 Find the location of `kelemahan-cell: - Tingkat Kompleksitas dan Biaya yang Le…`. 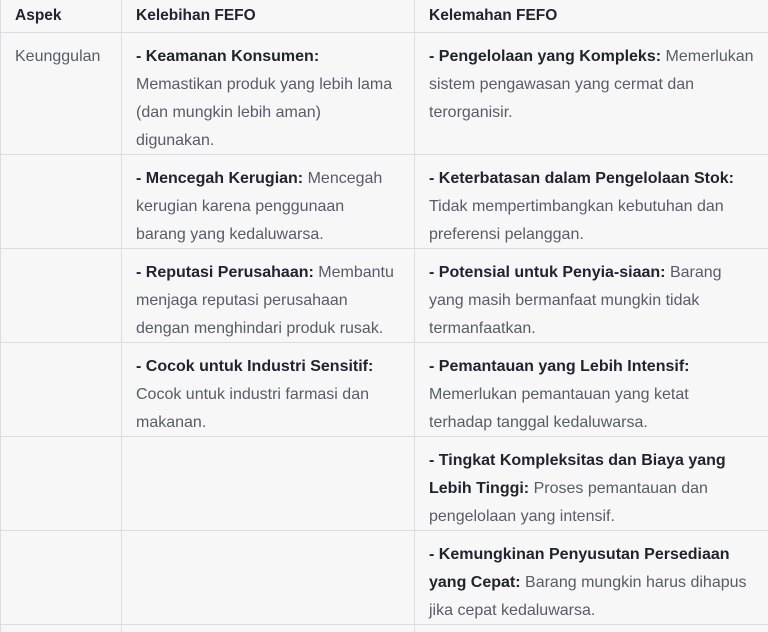

kelemahan-cell: - Tingkat Kompleksitas dan Biaya yang Le… is located at coordinates (591, 483).